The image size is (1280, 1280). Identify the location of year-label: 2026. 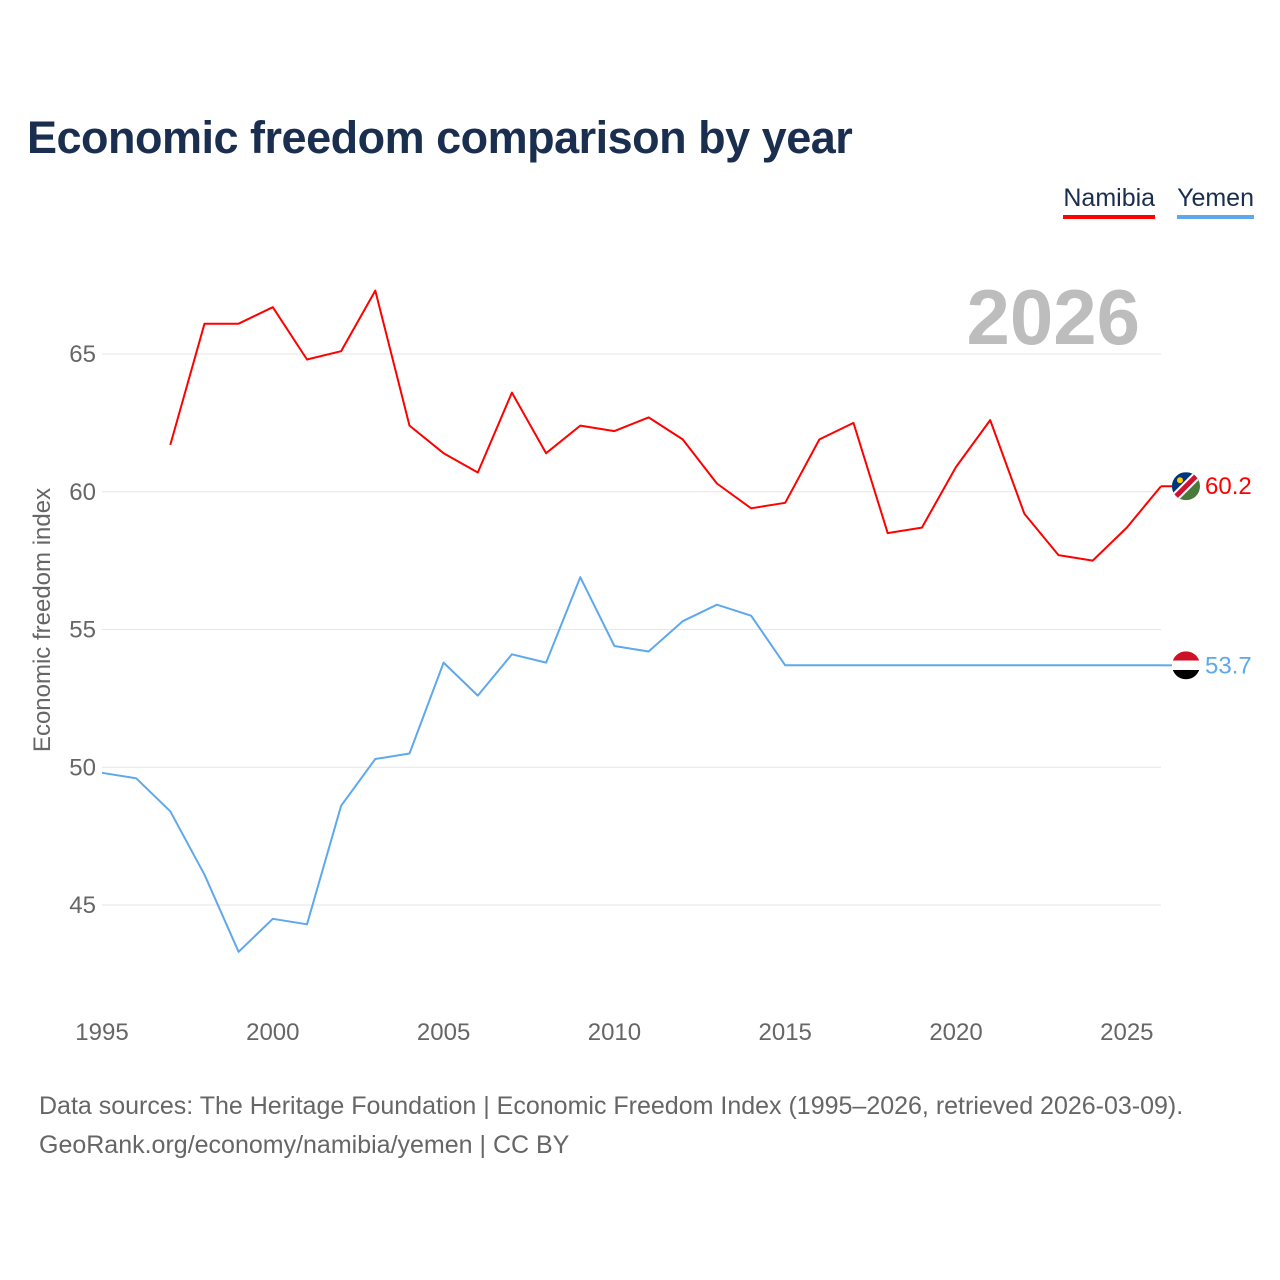
(1053, 317).